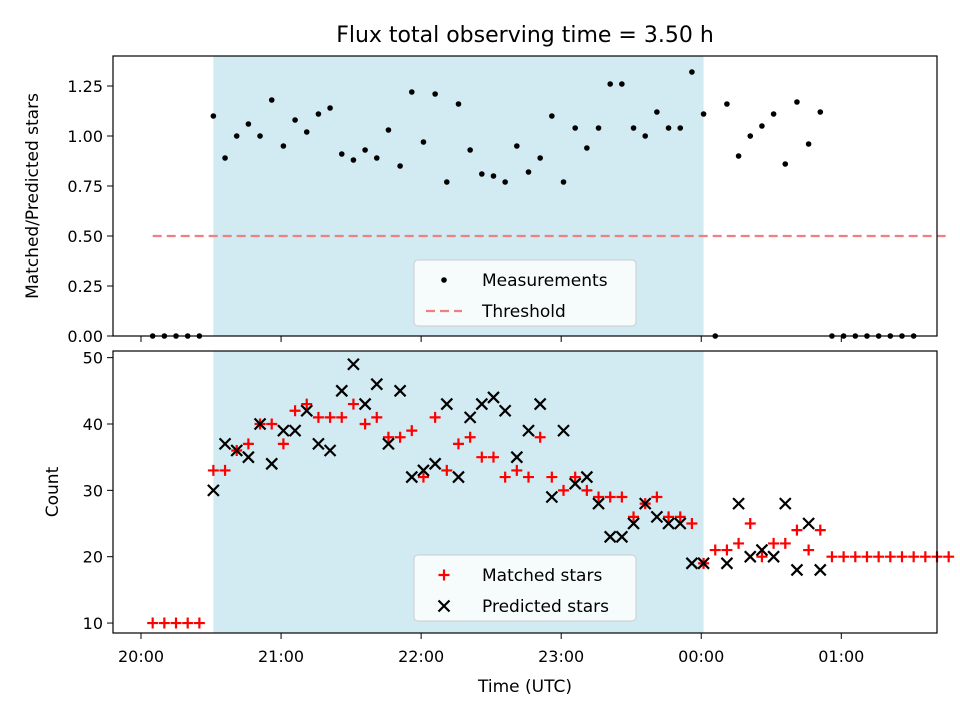  I want to click on legend-measurement-marker, so click(444, 280).